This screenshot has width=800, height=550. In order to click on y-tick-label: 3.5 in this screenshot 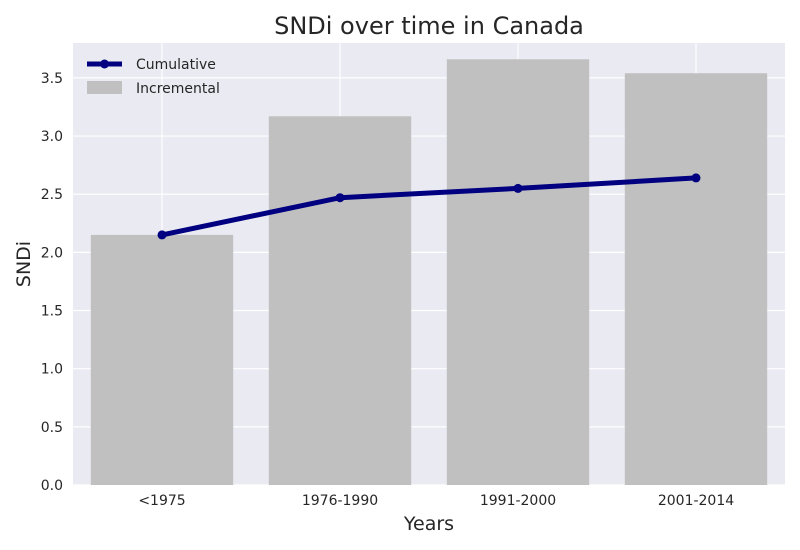, I will do `click(52, 79)`.